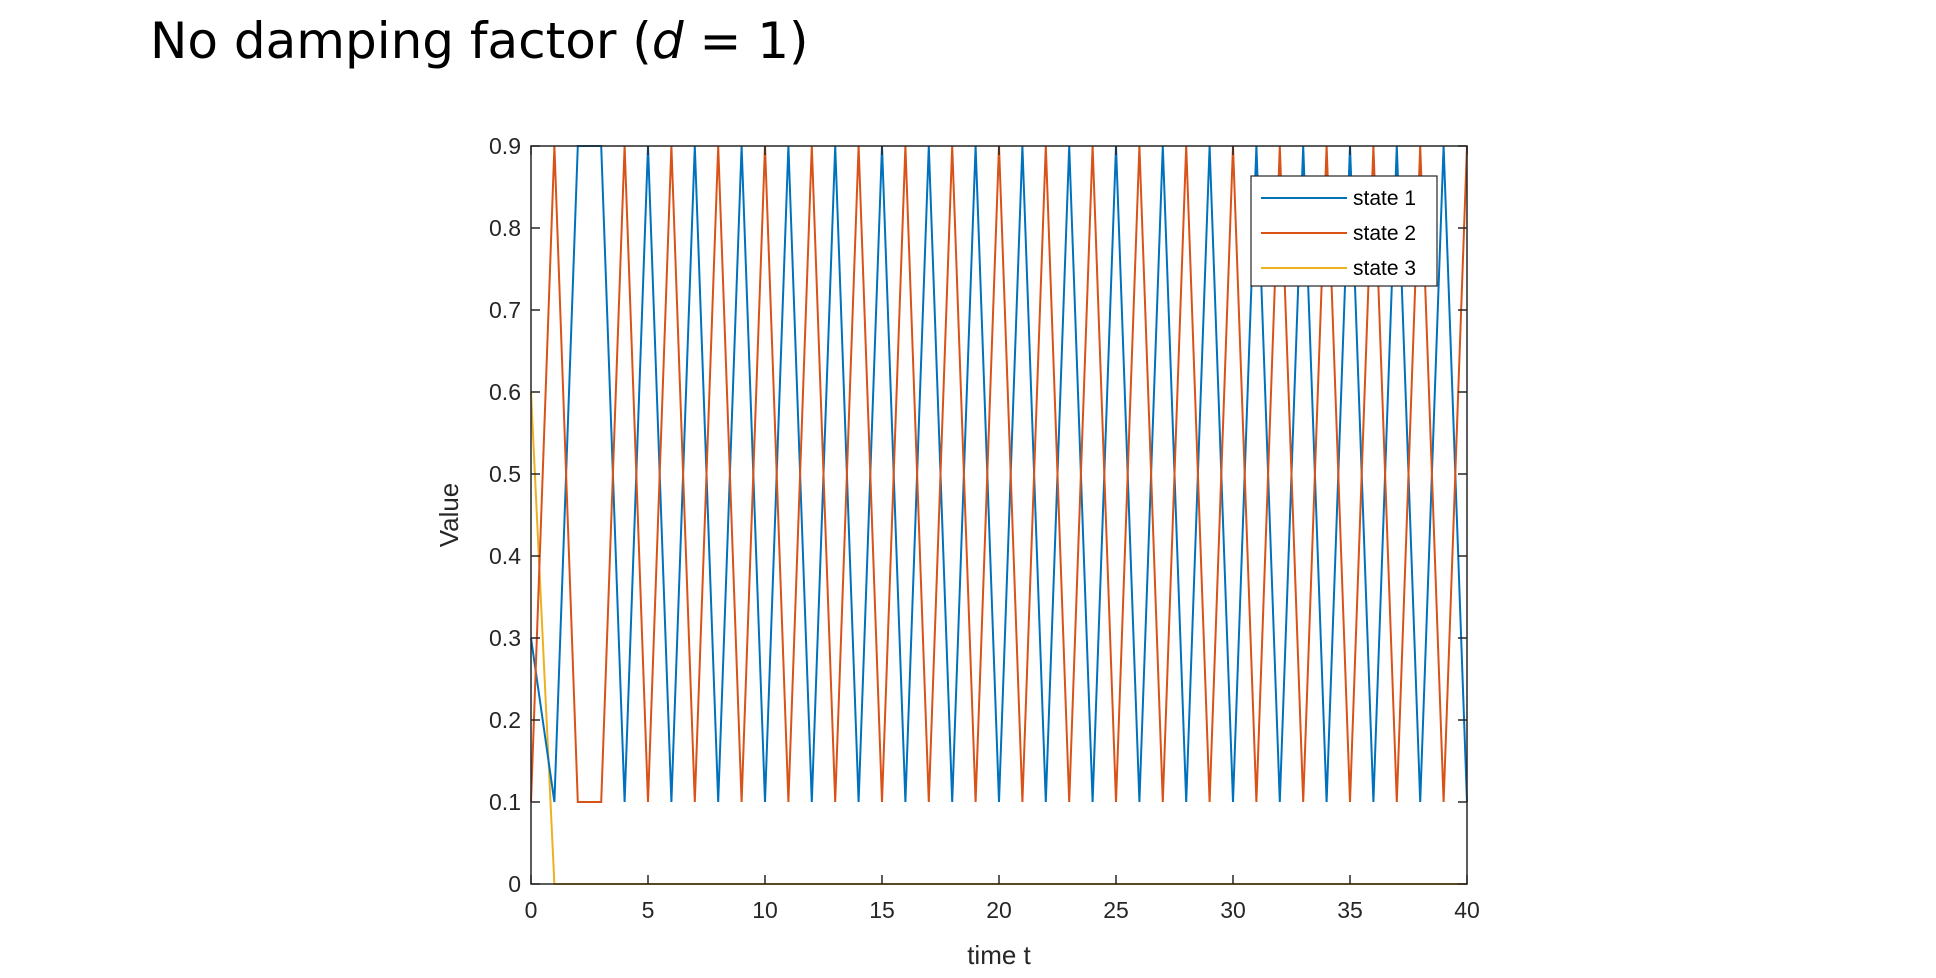 This screenshot has width=1936, height=978. I want to click on y-tick-label: 0.4, so click(505, 556).